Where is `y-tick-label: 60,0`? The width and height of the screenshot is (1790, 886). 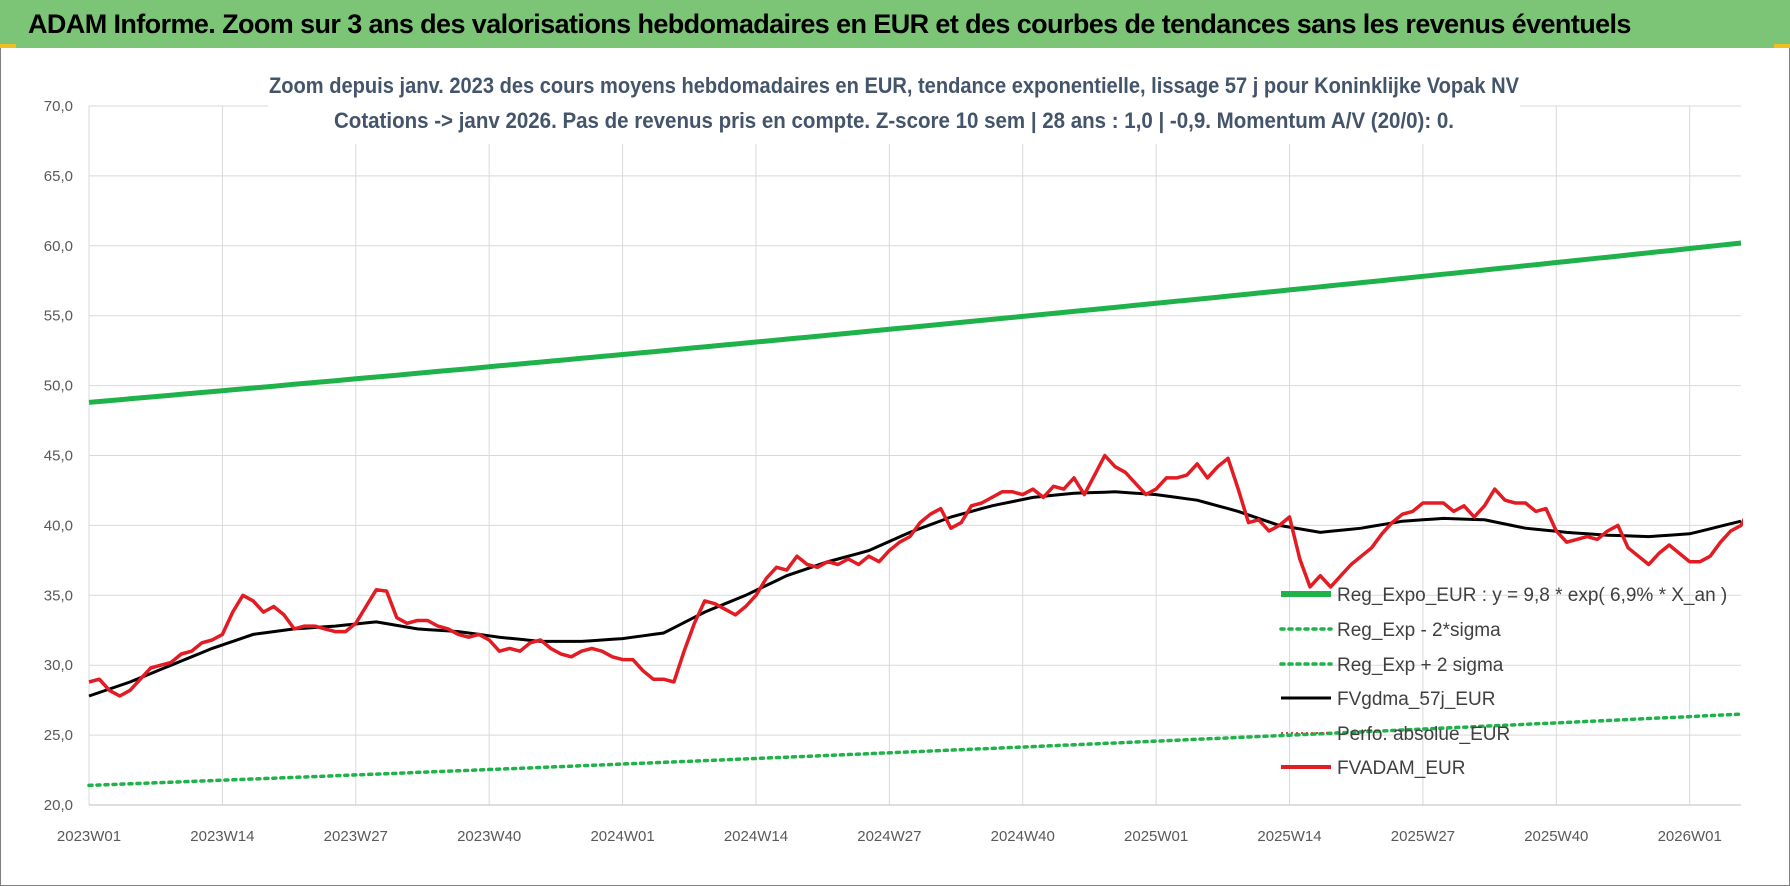 y-tick-label: 60,0 is located at coordinates (58, 246).